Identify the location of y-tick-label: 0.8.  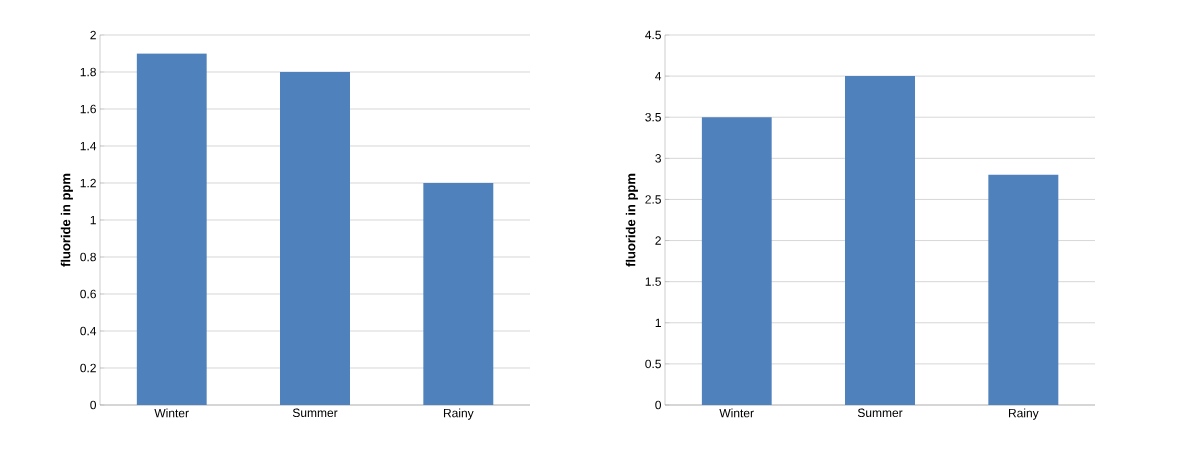
(88, 257).